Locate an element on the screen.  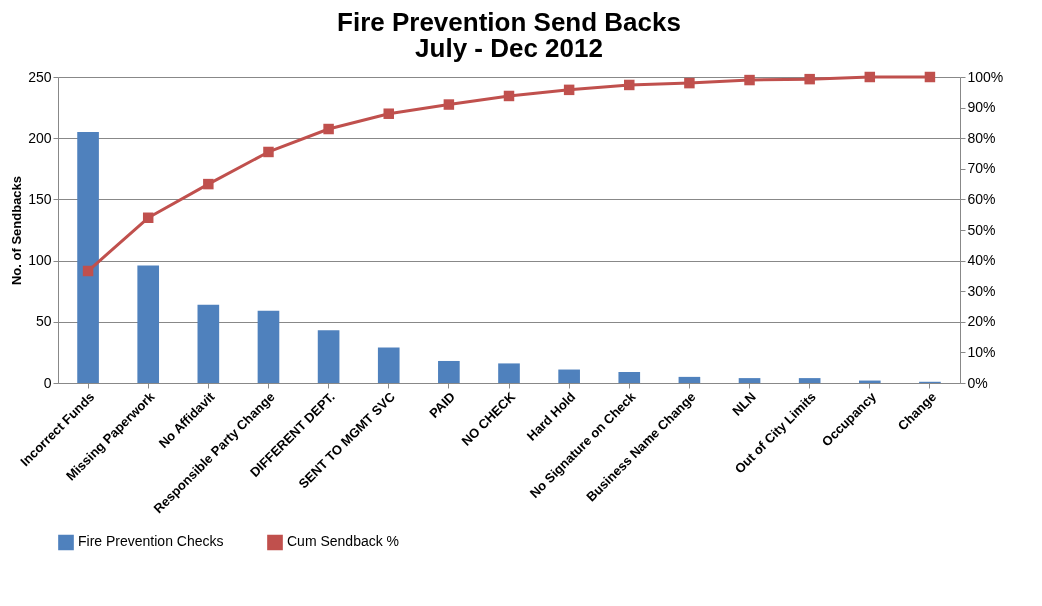
legend-label: Fire Prevention Checks is located at coordinates (151, 541).